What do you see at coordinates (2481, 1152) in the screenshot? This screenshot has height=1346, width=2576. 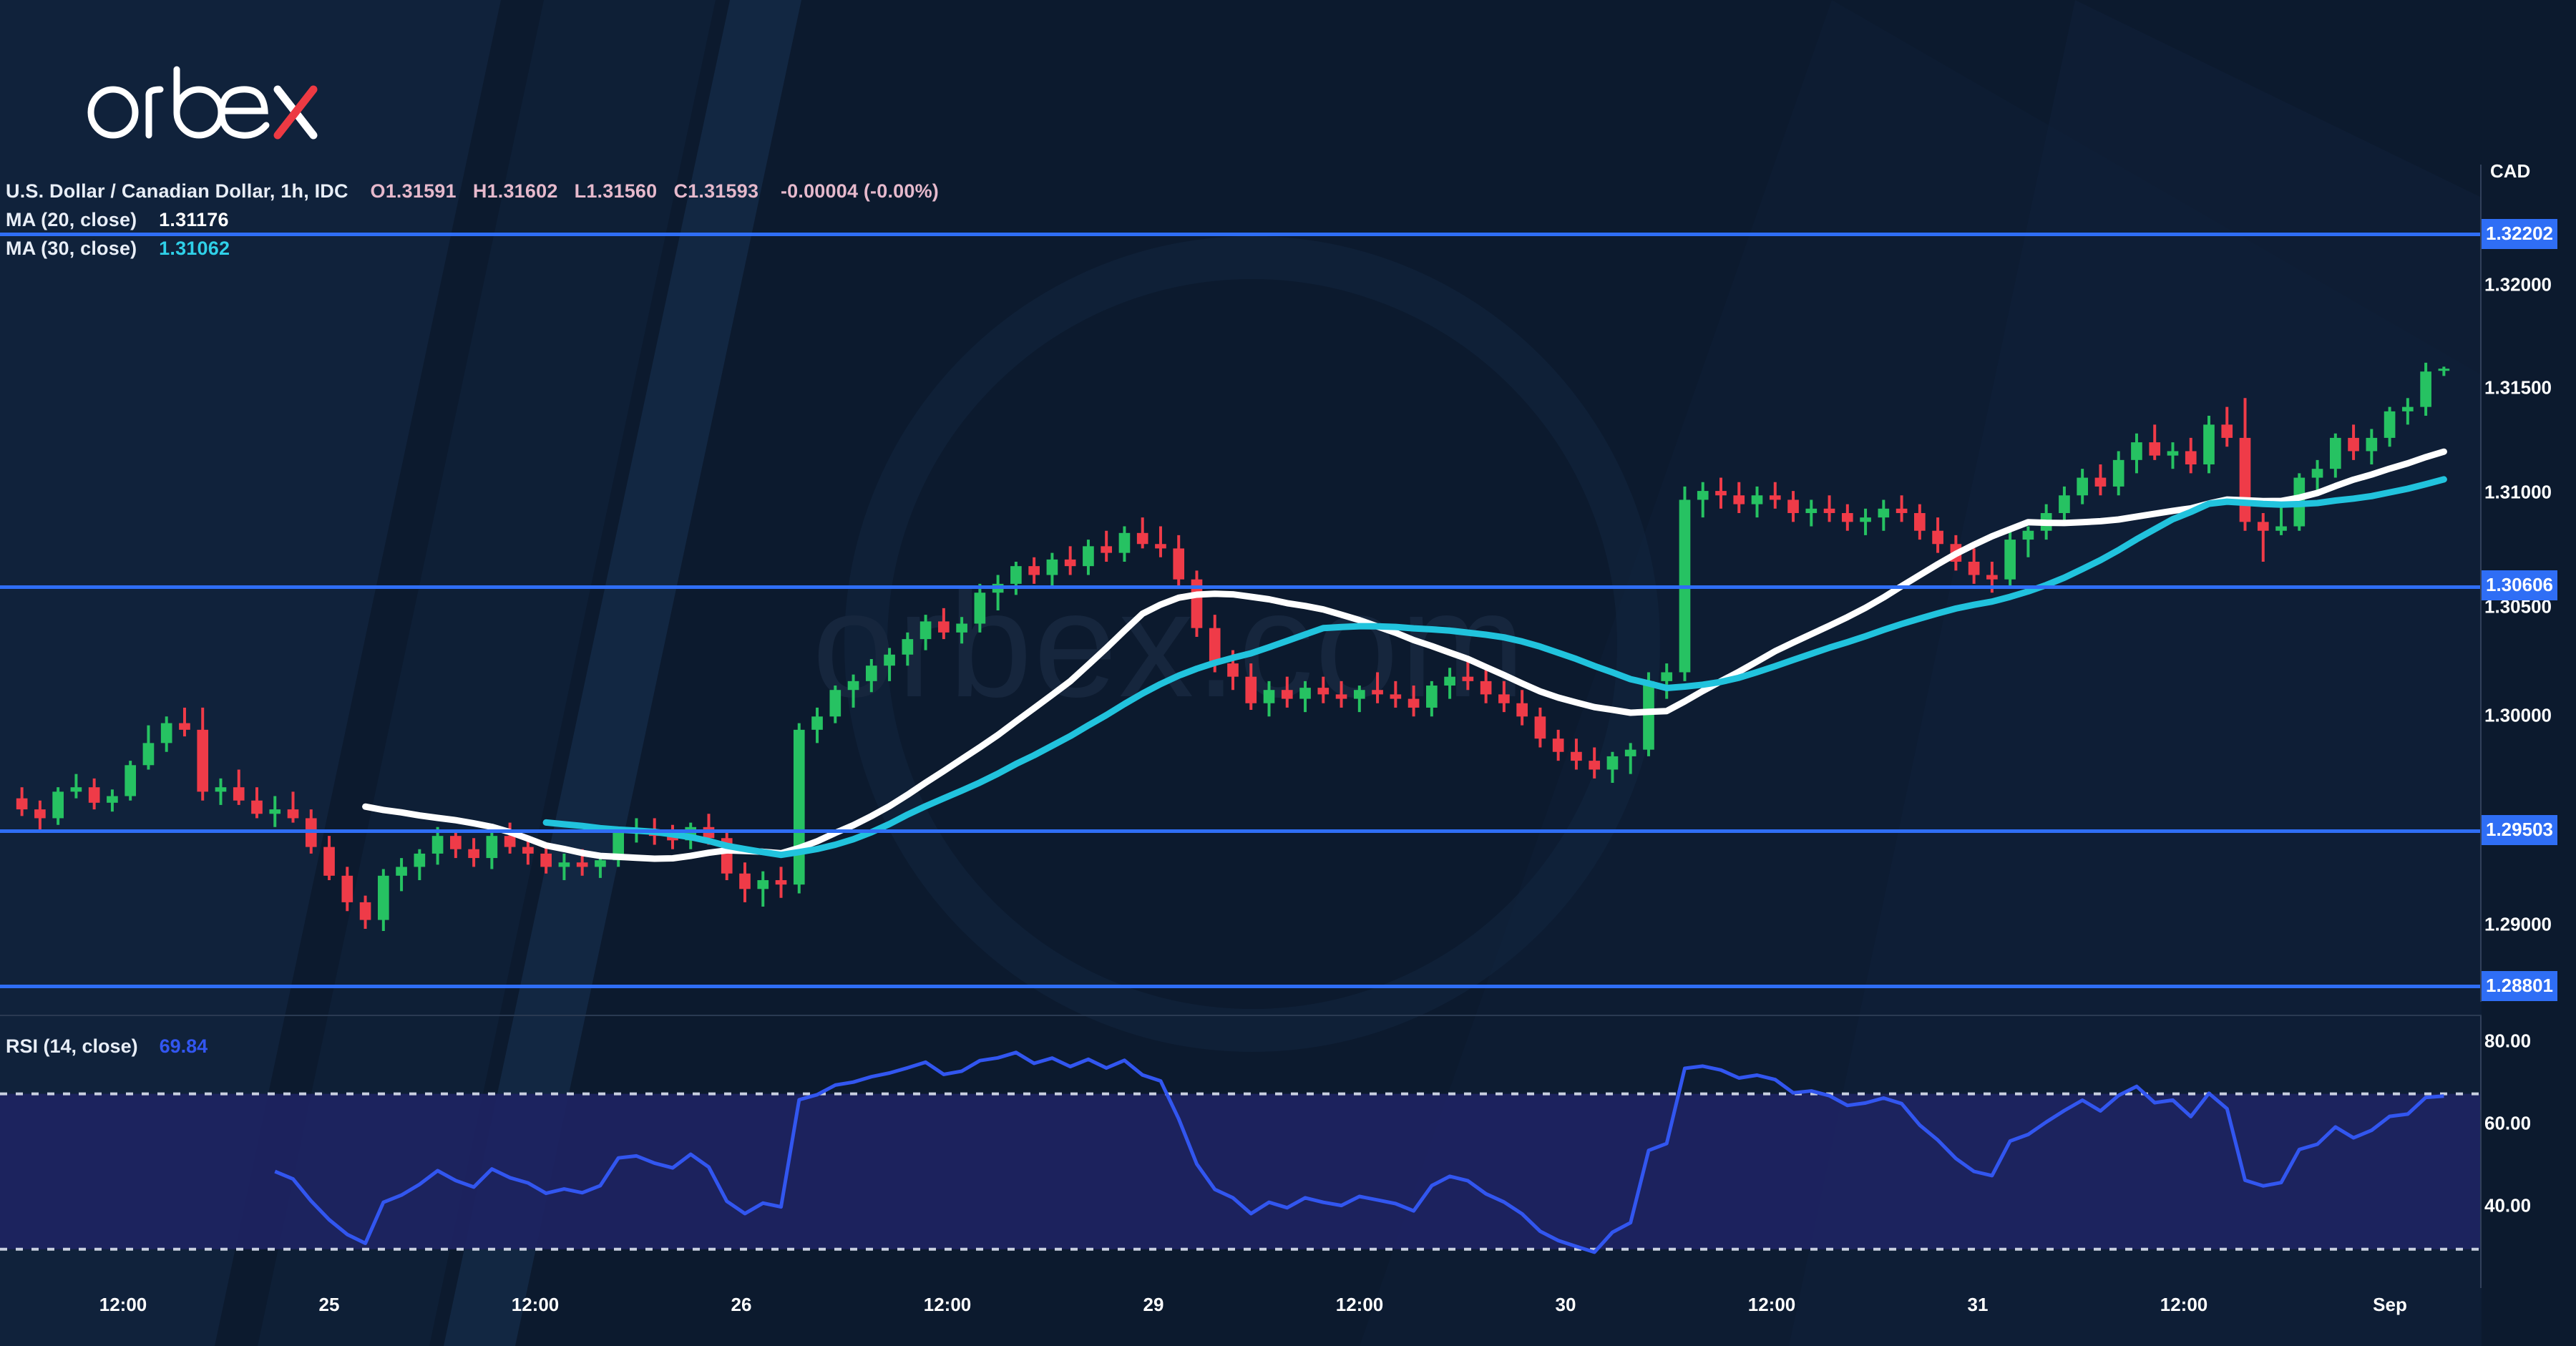 I see `rsi-axis-divider` at bounding box center [2481, 1152].